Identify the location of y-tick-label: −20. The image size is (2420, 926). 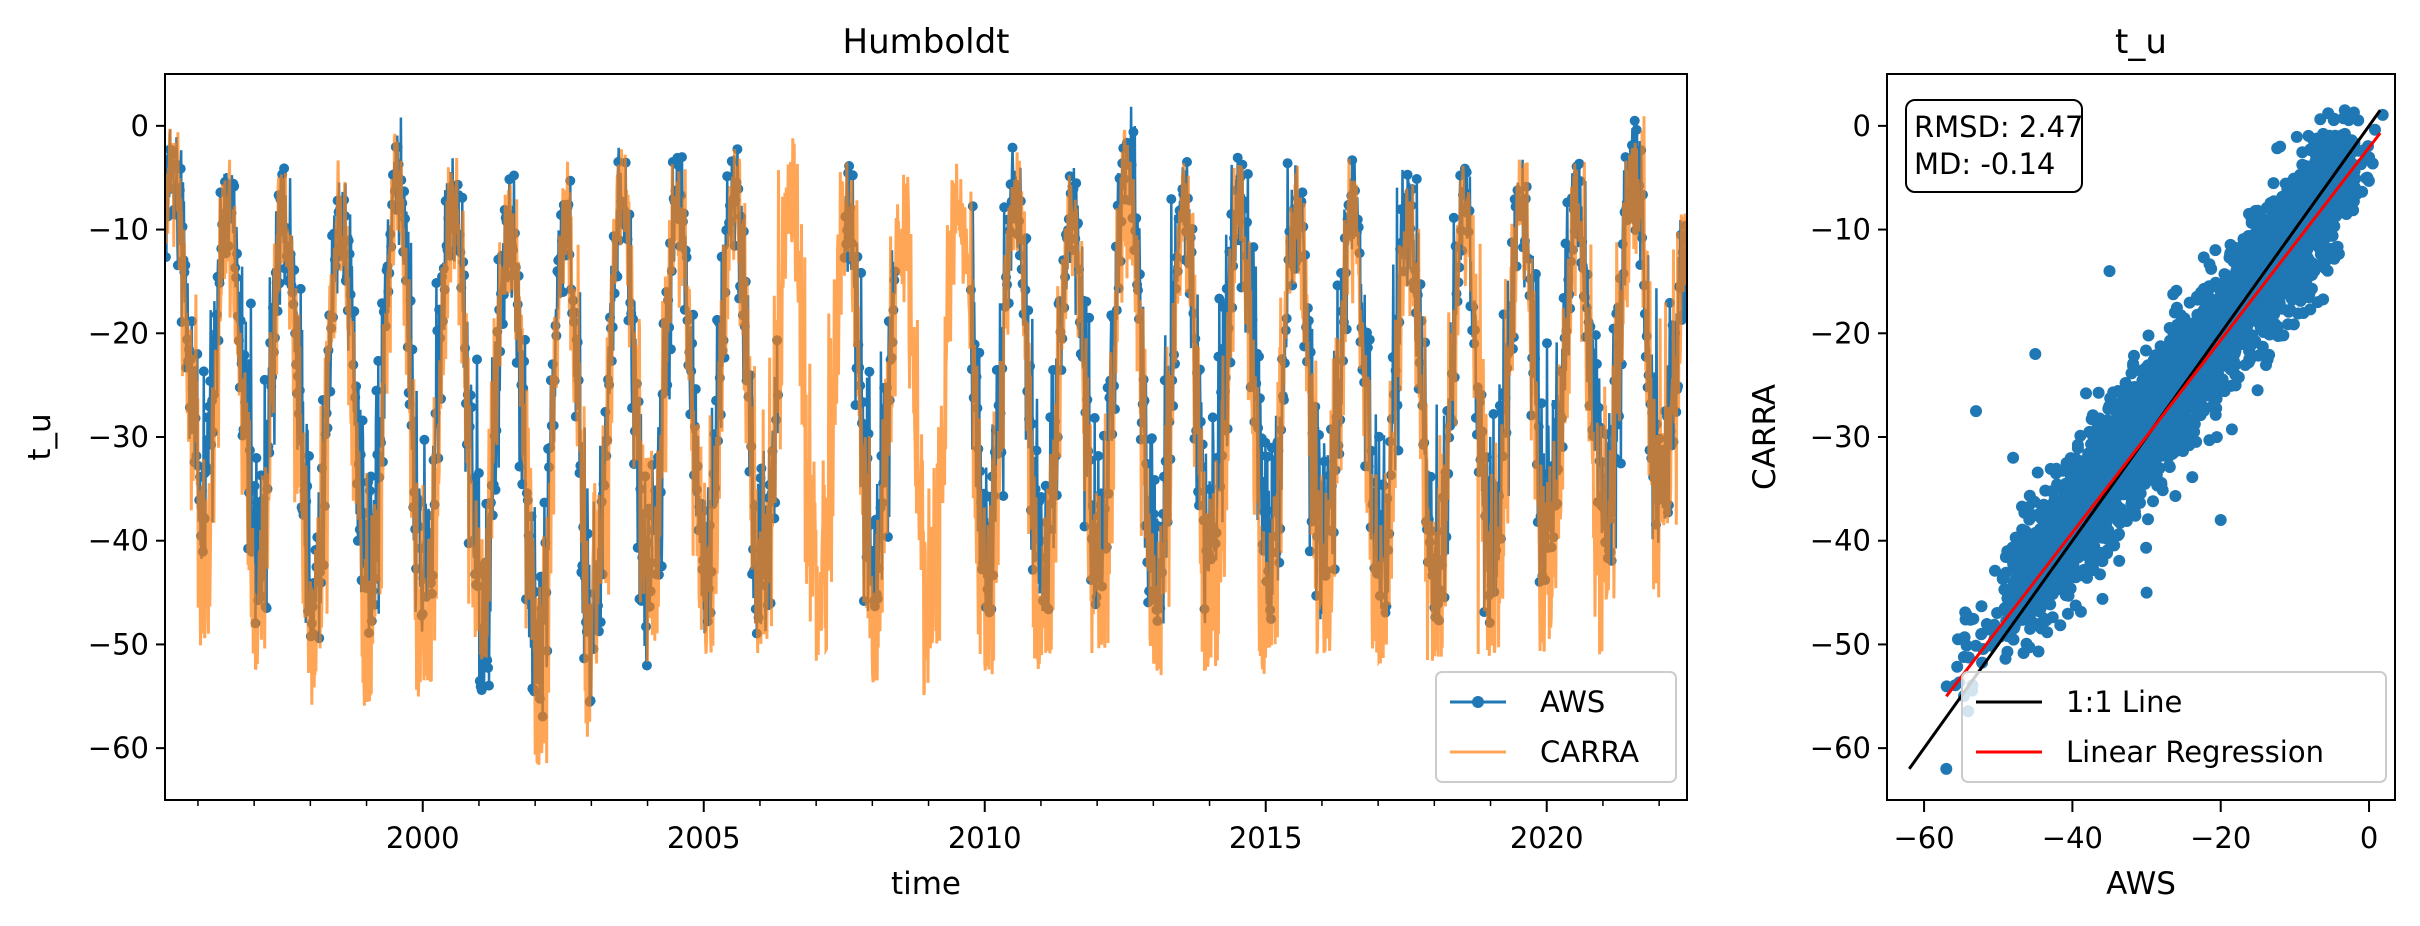
(118, 333).